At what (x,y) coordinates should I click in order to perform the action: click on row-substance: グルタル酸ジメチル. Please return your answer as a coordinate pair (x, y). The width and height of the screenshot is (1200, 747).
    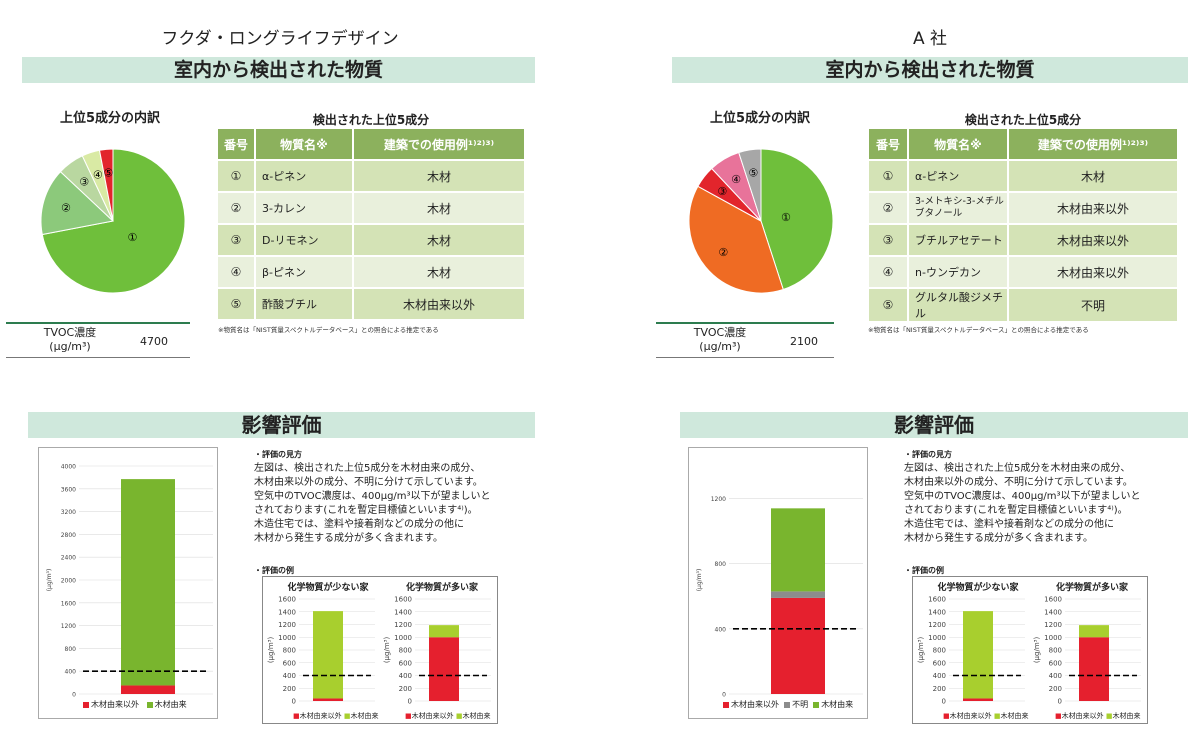
    Looking at the image, I should click on (958, 305).